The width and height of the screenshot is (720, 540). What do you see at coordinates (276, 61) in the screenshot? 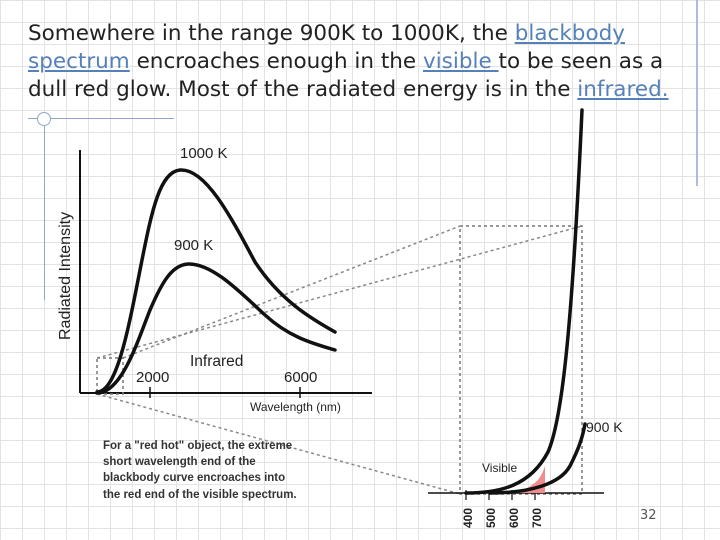
I see `title-text-2: encroaches enough in the` at bounding box center [276, 61].